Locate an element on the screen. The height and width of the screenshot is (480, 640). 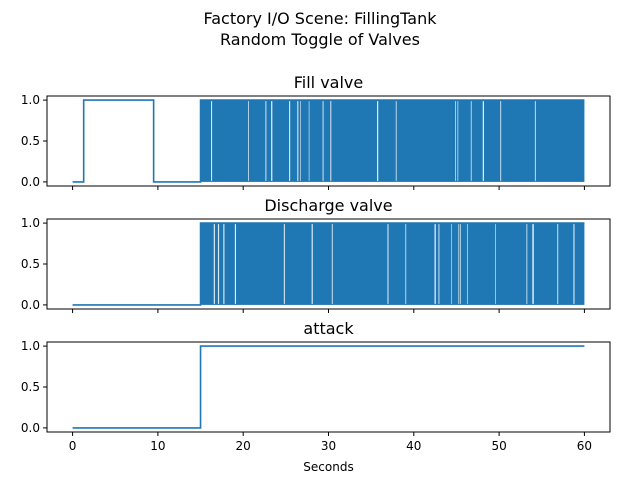
figure-title-line2: Random Toggle of Valves is located at coordinates (320, 39).